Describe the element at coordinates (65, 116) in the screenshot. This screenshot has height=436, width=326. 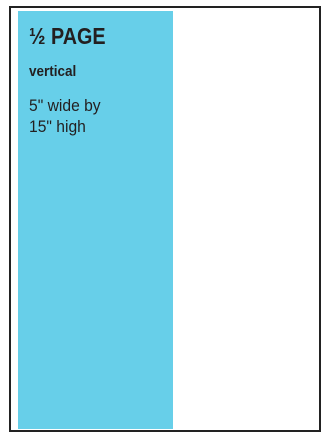
I see `ad-dimensions-text: 5" wide by 15" high` at that location.